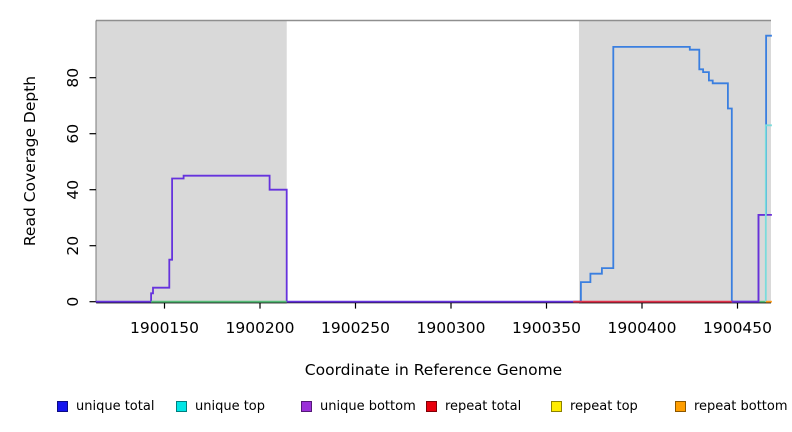 The height and width of the screenshot is (432, 792). I want to click on legend-swatch-repeat-total, so click(431, 406).